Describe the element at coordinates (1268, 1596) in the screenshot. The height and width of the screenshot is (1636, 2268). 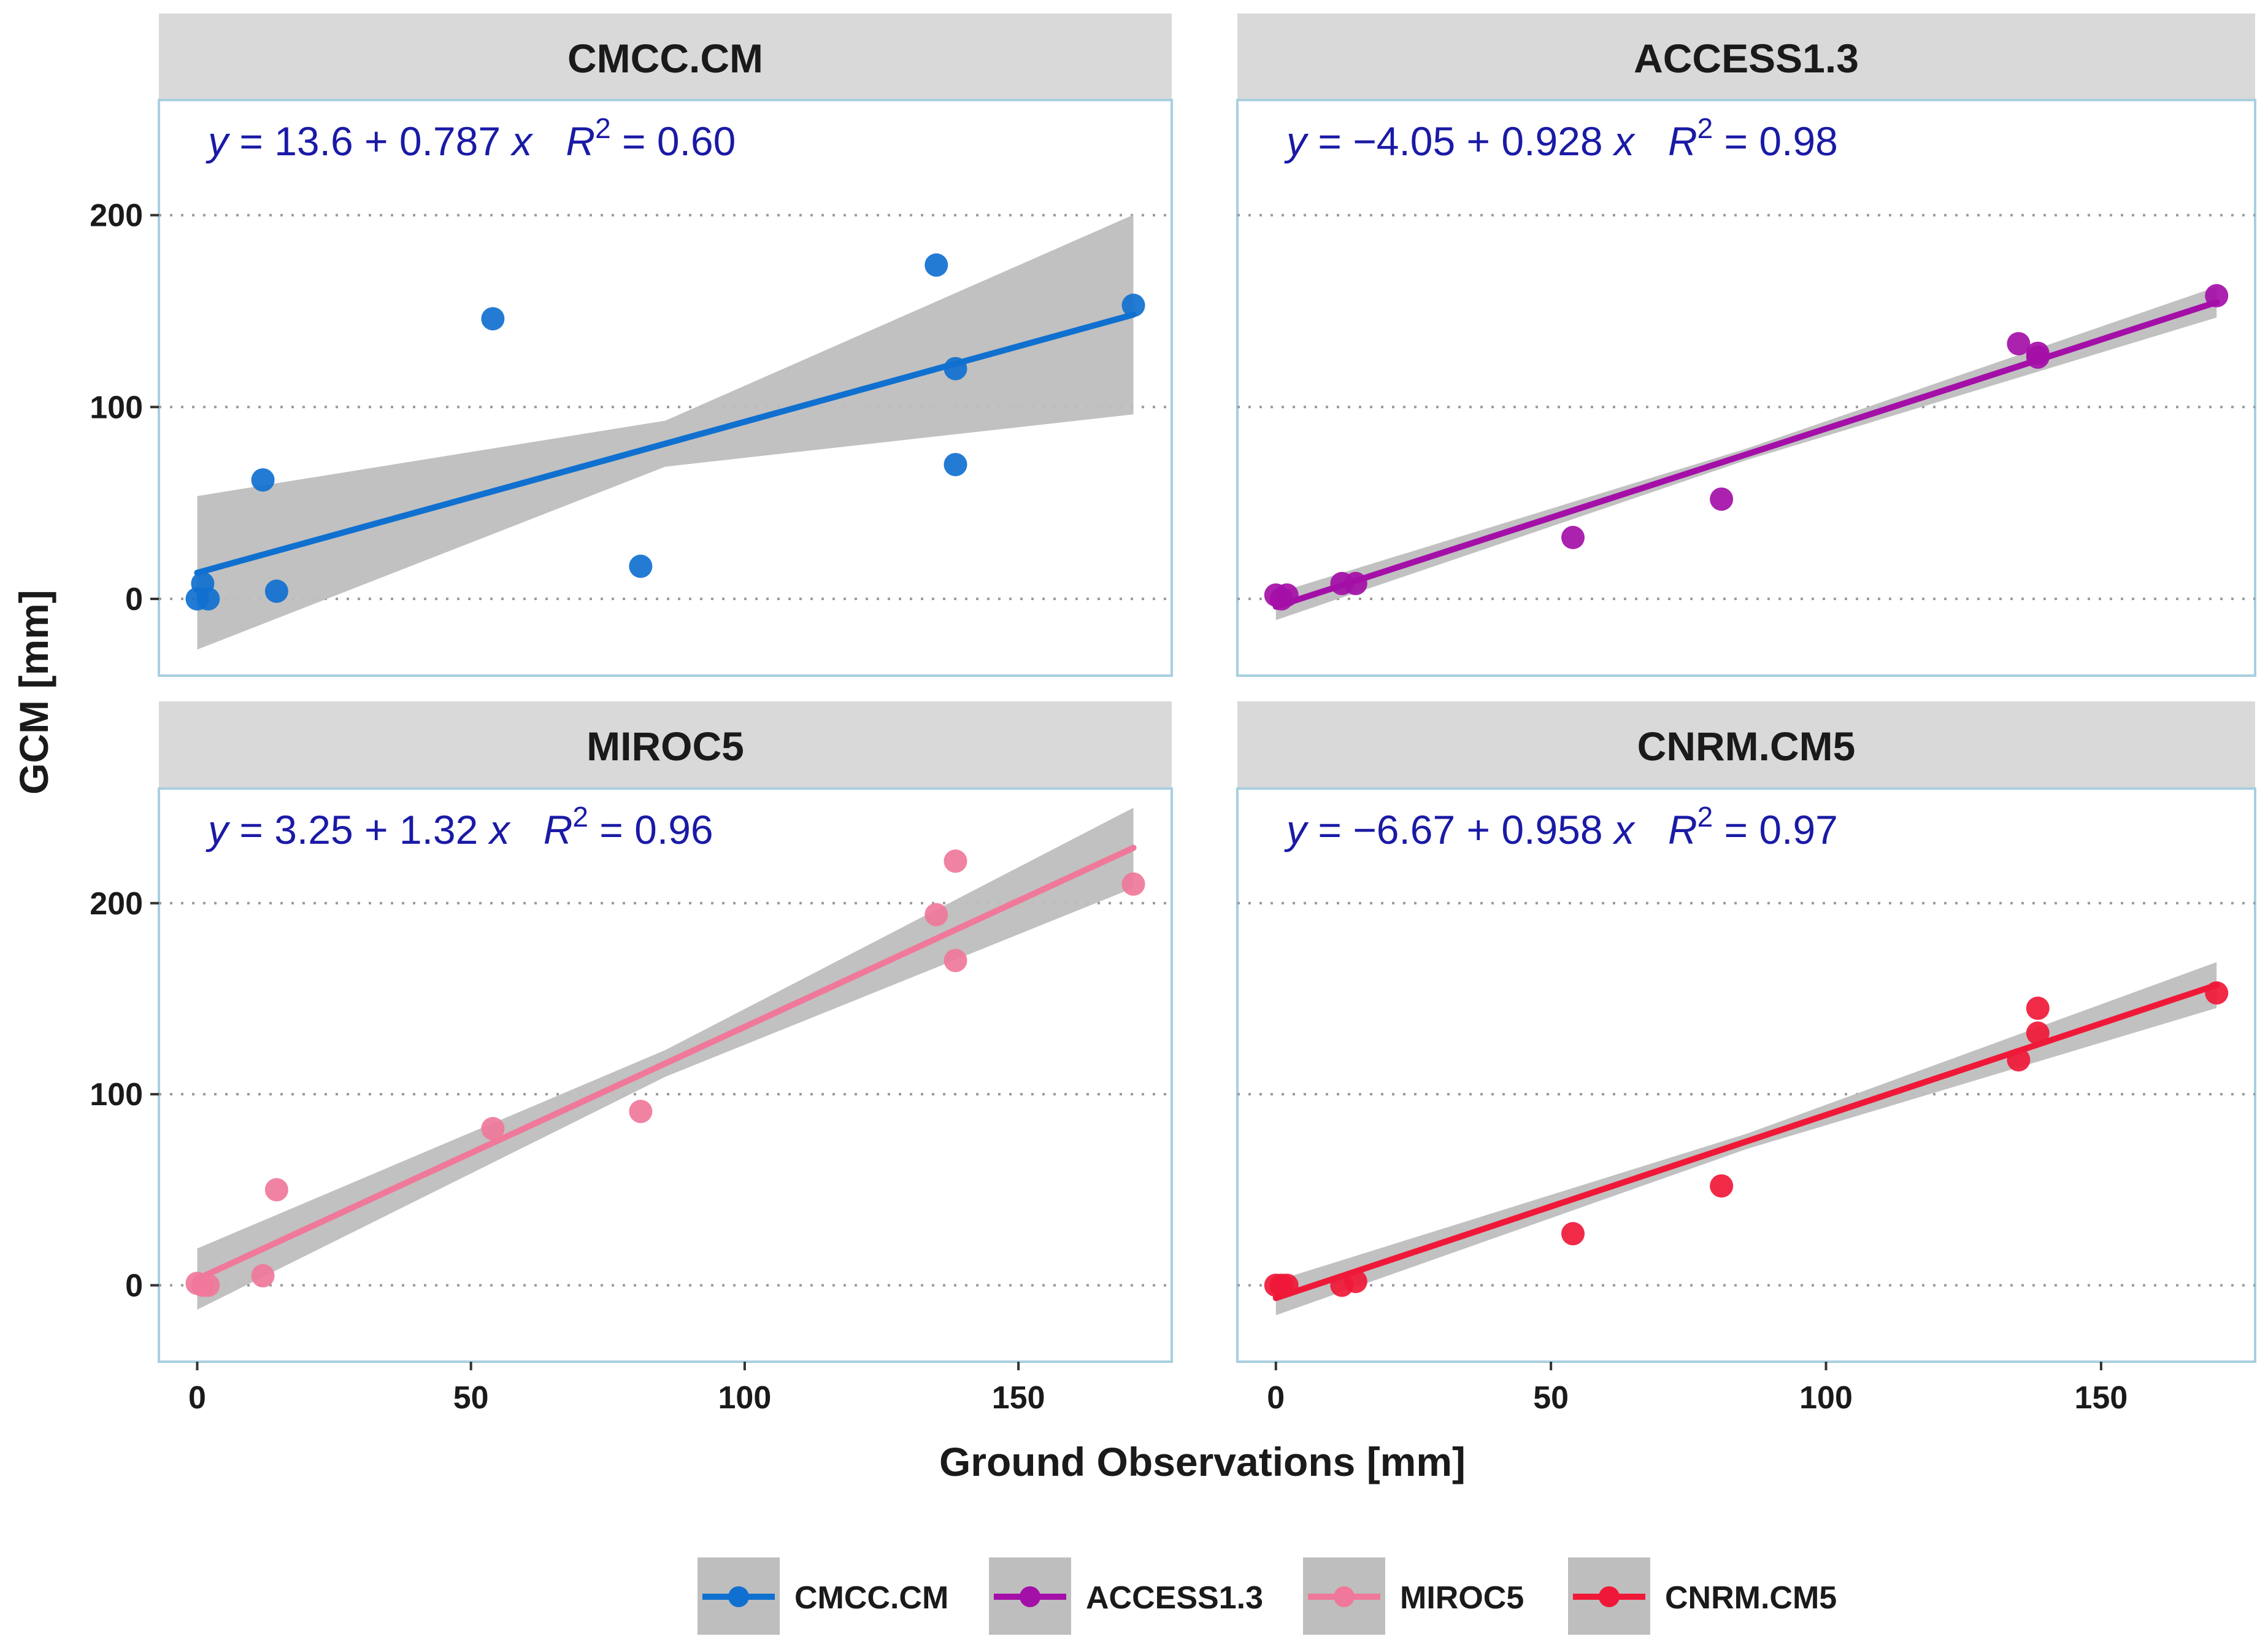
I see `legend: CMCC.CM ACCESS1.3 MIROC5 CNRM.CM5` at that location.